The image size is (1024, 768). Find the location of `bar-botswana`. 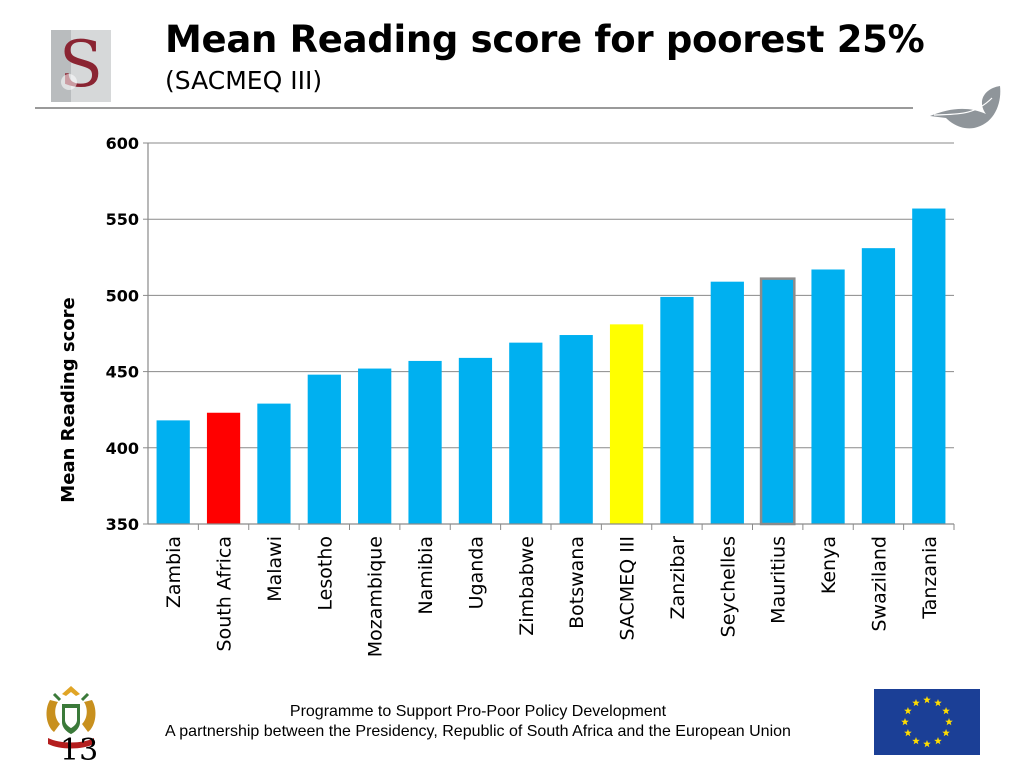

bar-botswana is located at coordinates (576, 429).